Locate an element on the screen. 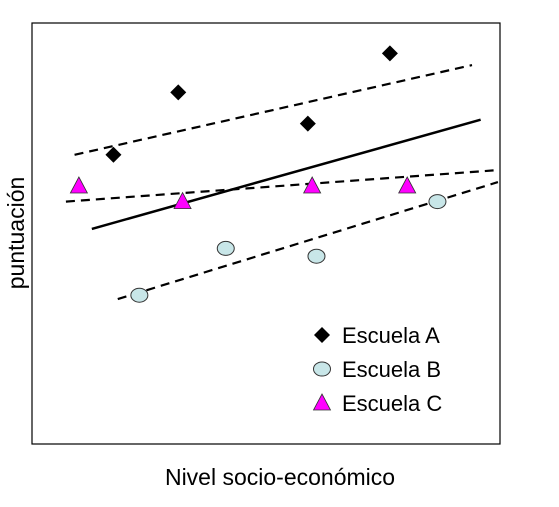  legend: Escuela A Escuela B Escuela C is located at coordinates (377, 369).